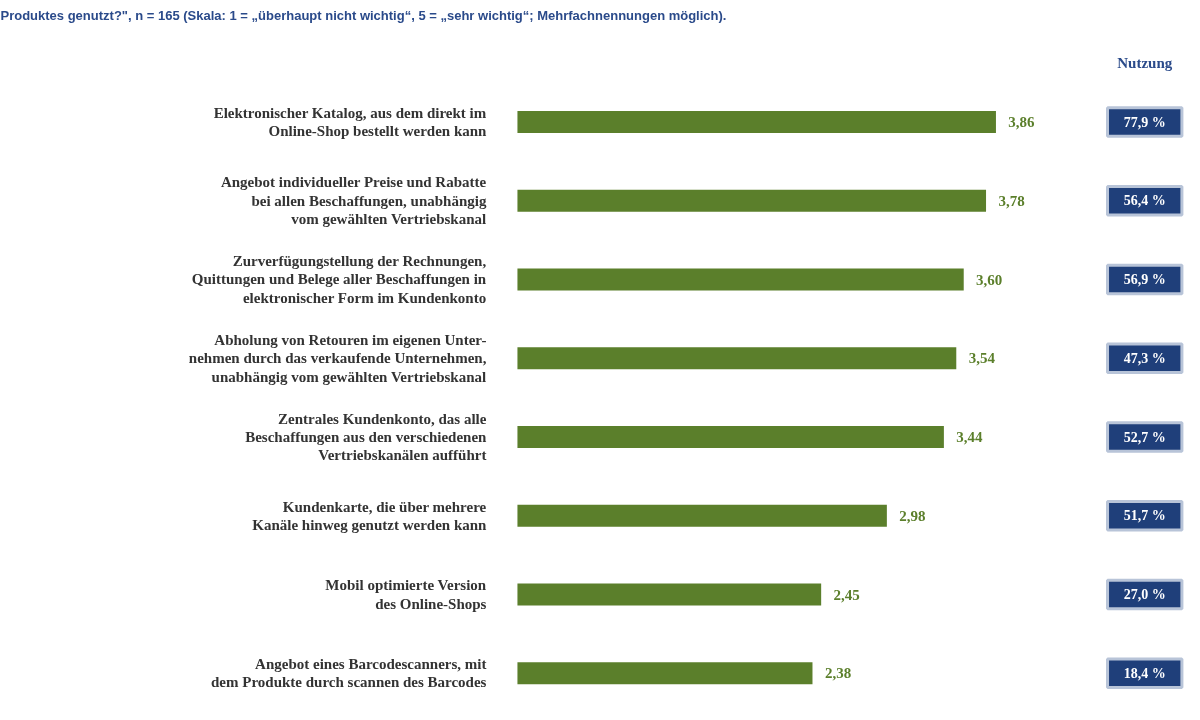 This screenshot has height=720, width=1200. What do you see at coordinates (339, 279) in the screenshot?
I see `y-tick-label: Zurverfügungstellung der Rechnungen, Quittungen und Belege aller Beschaffungen in elektronischer Form im Kundenkonto` at bounding box center [339, 279].